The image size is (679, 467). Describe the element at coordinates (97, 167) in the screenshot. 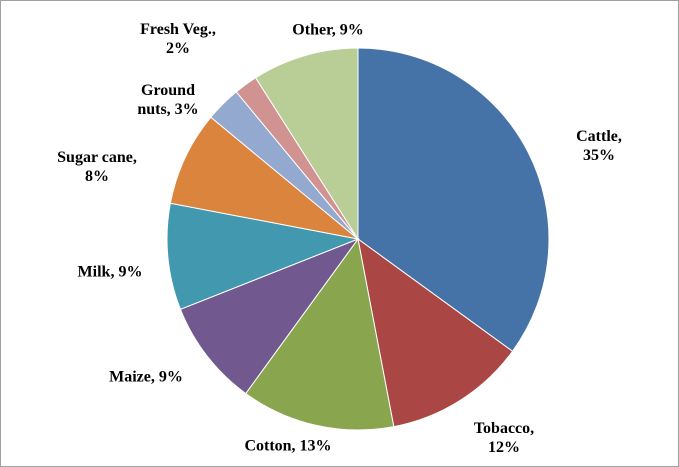

I see `data-label: Sugar cane, 8%` at that location.